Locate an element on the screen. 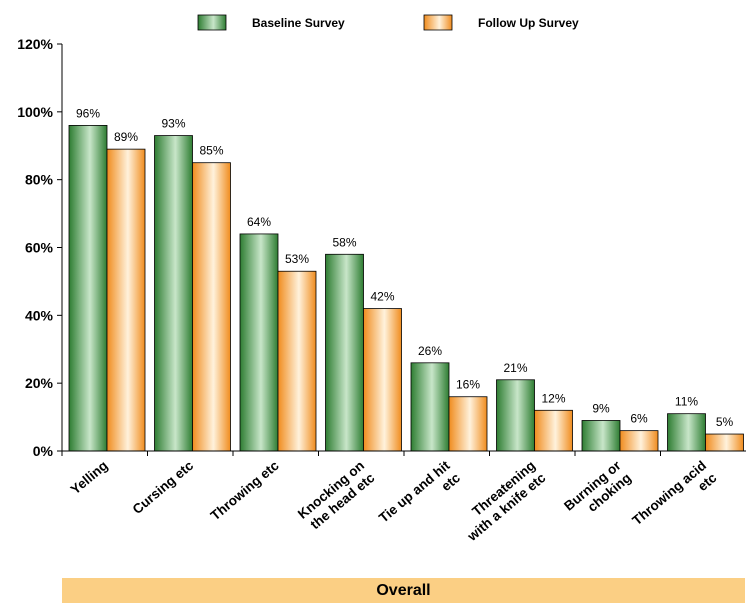  y-tick-label: 0% is located at coordinates (43, 451).